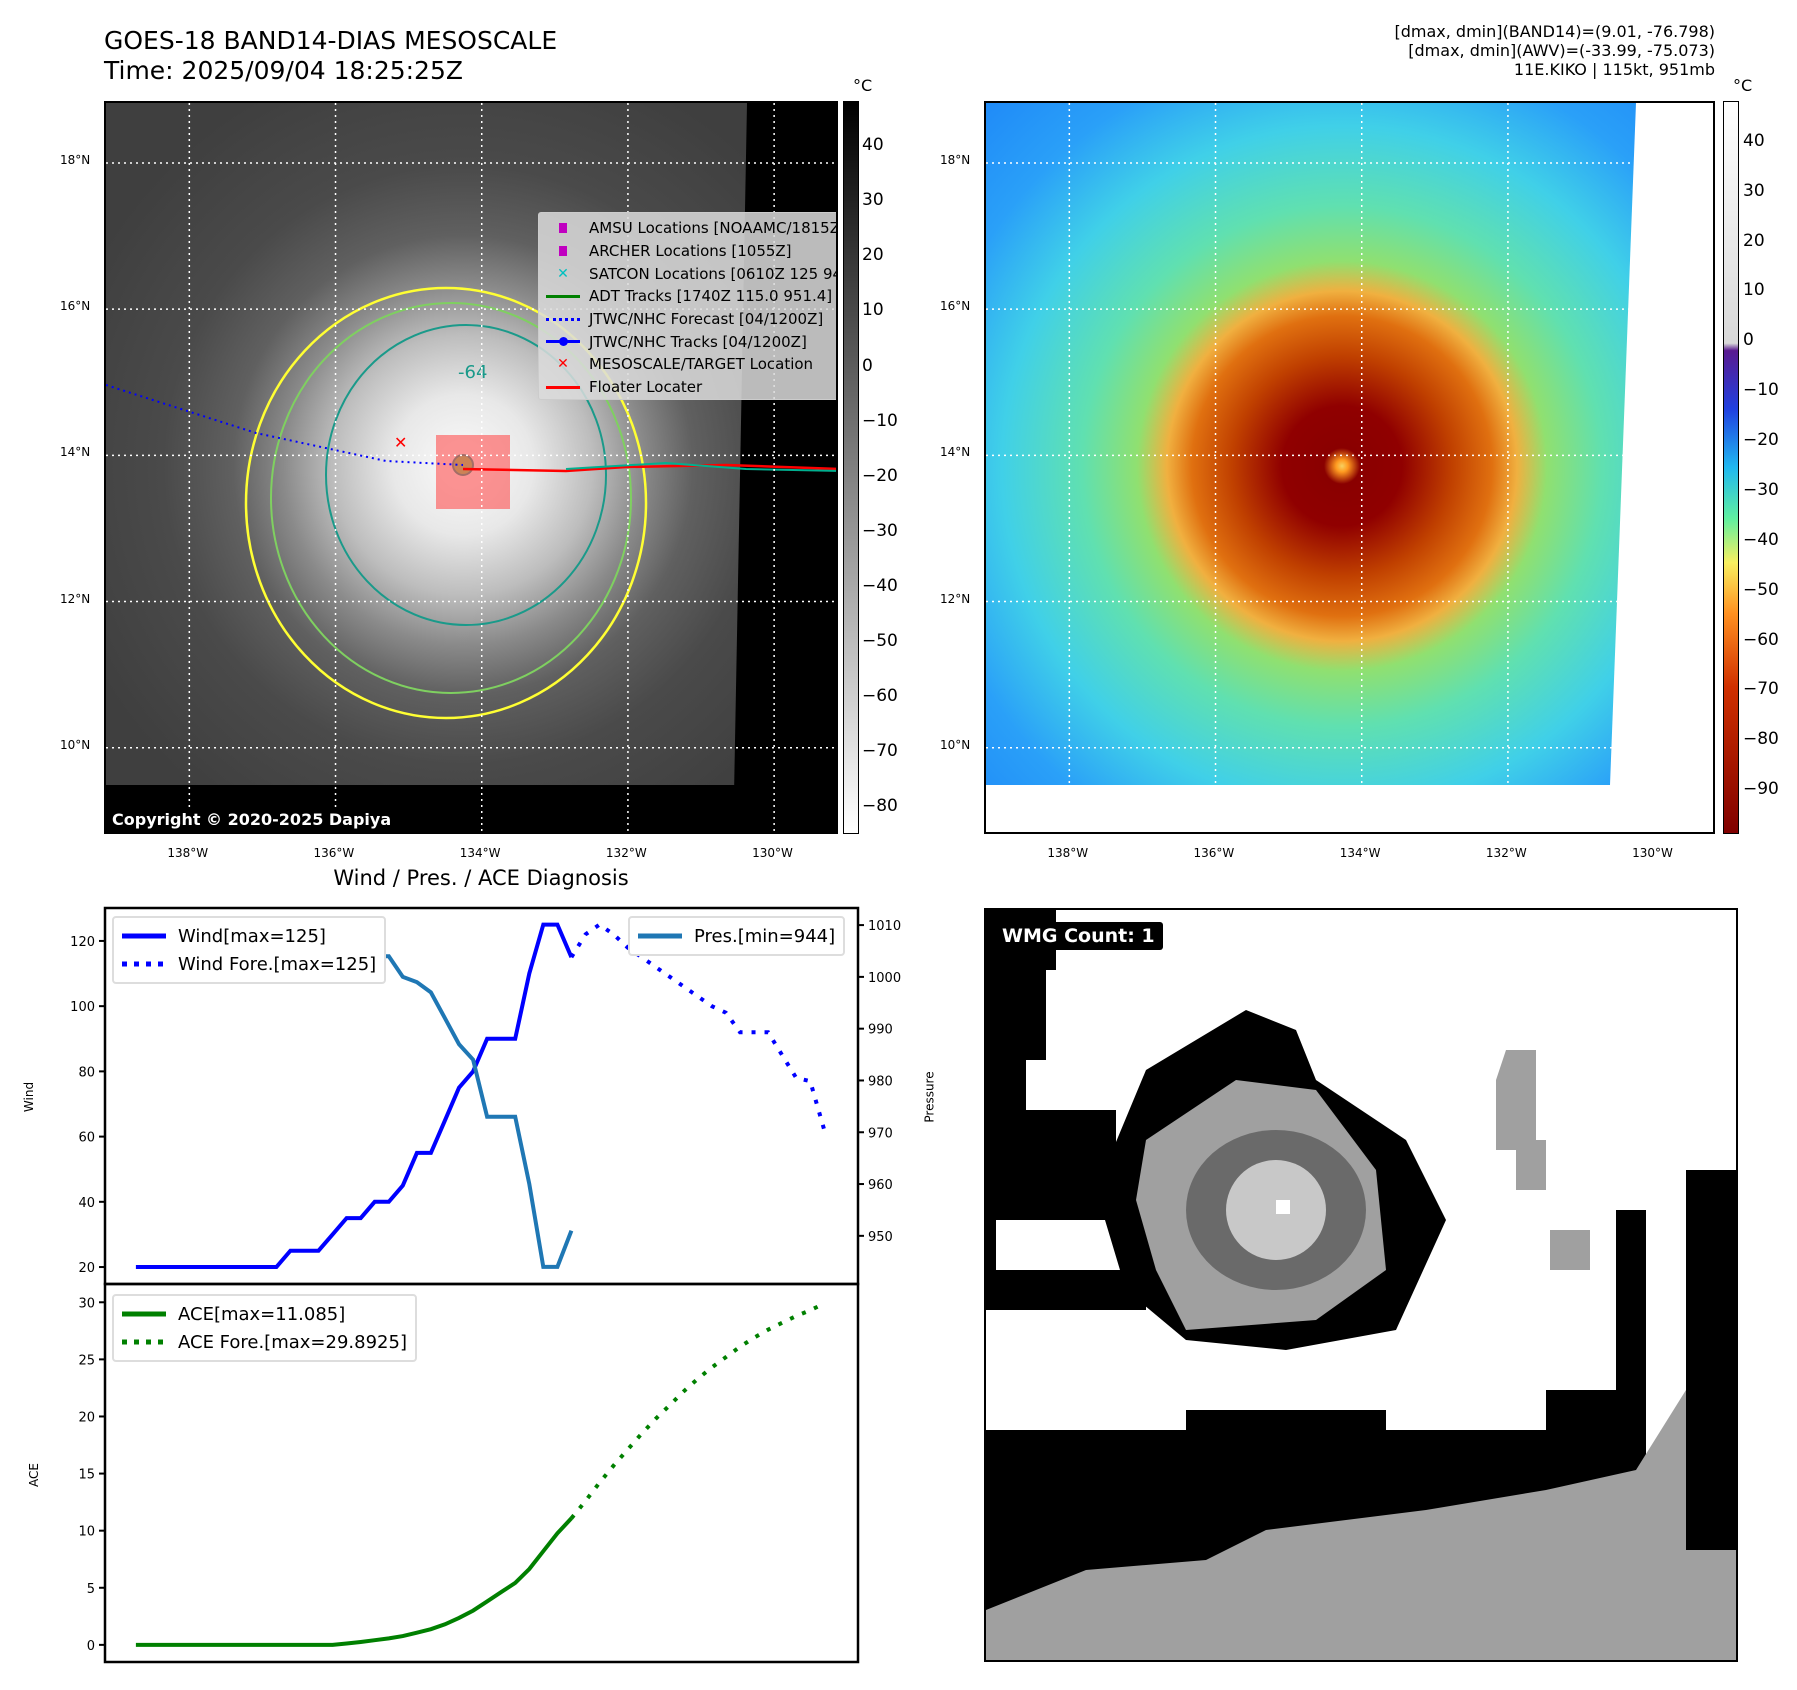 Image resolution: width=1797 pixels, height=1690 pixels. I want to click on mesoscale-box, so click(473, 472).